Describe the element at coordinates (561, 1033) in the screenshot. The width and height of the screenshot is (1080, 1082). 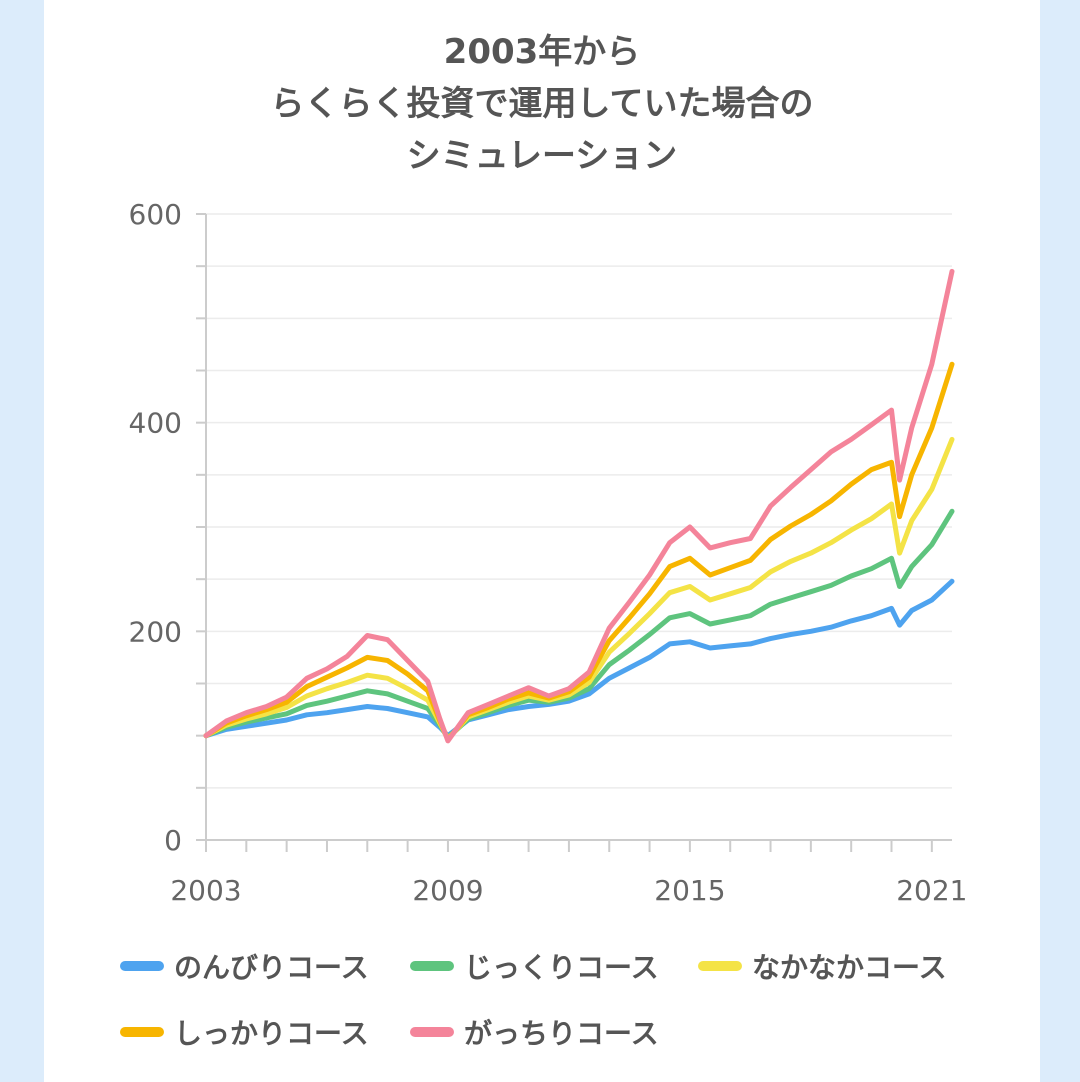
I see `legend-label: がっちりコース` at that location.